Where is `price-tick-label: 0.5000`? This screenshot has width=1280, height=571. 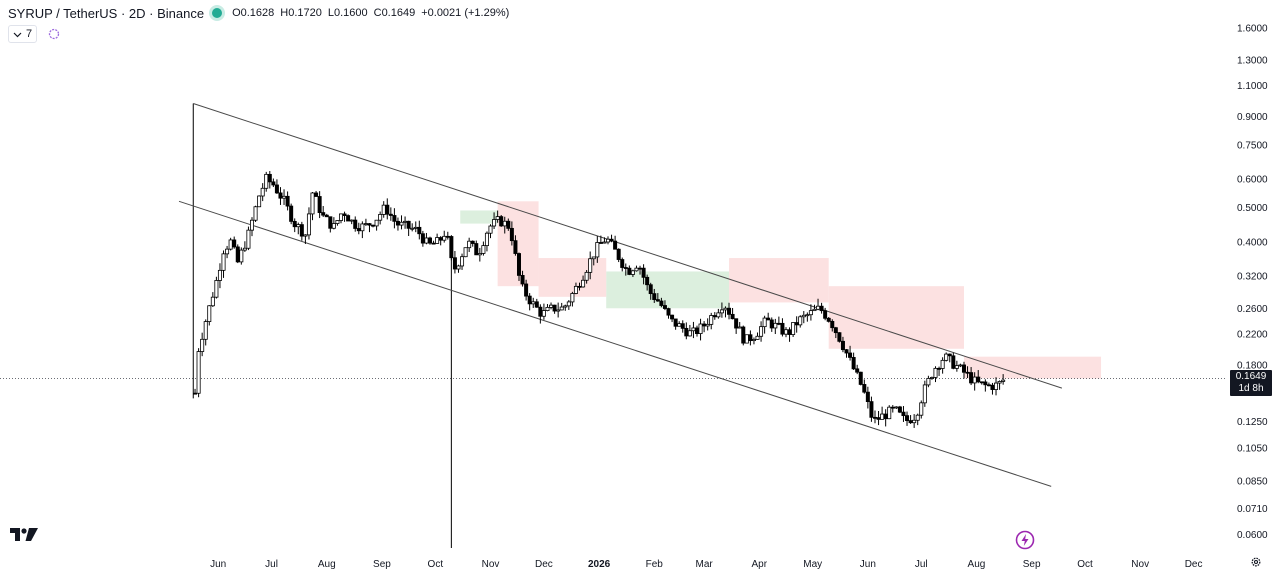 price-tick-label: 0.5000 is located at coordinates (1252, 208).